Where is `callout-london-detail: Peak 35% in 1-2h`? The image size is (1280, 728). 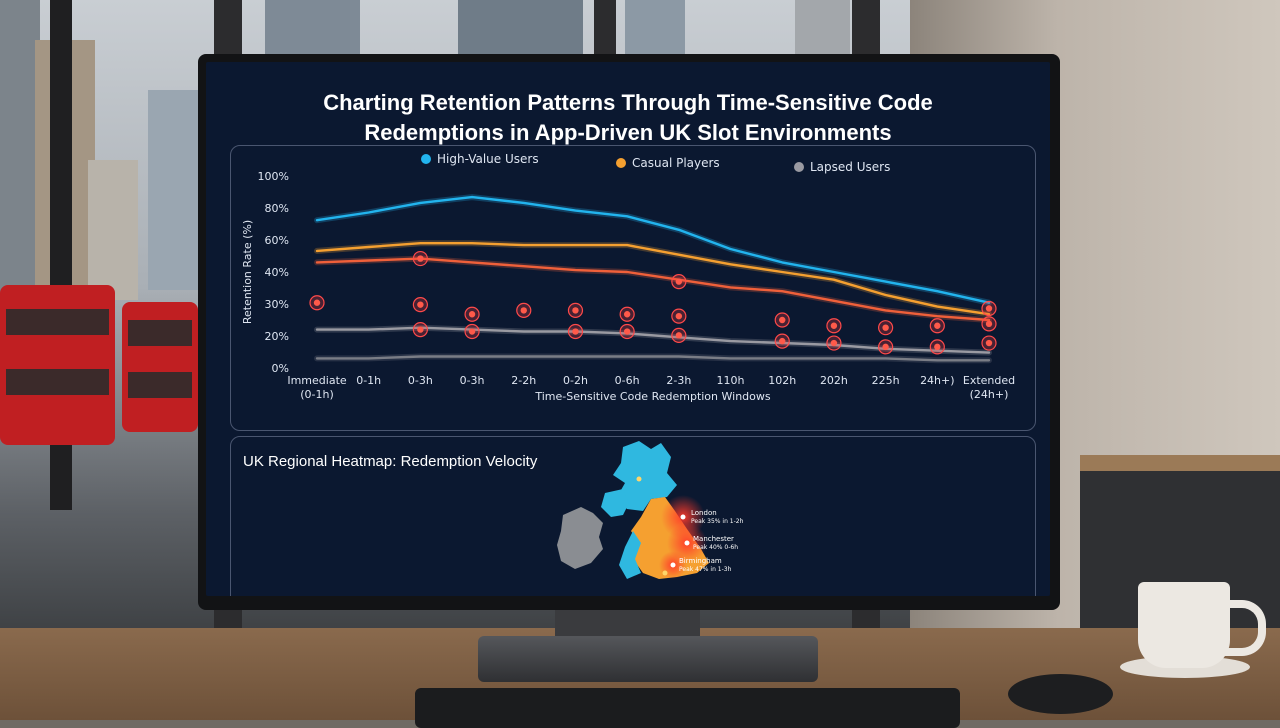
callout-london-detail: Peak 35% in 1-2h is located at coordinates (717, 521).